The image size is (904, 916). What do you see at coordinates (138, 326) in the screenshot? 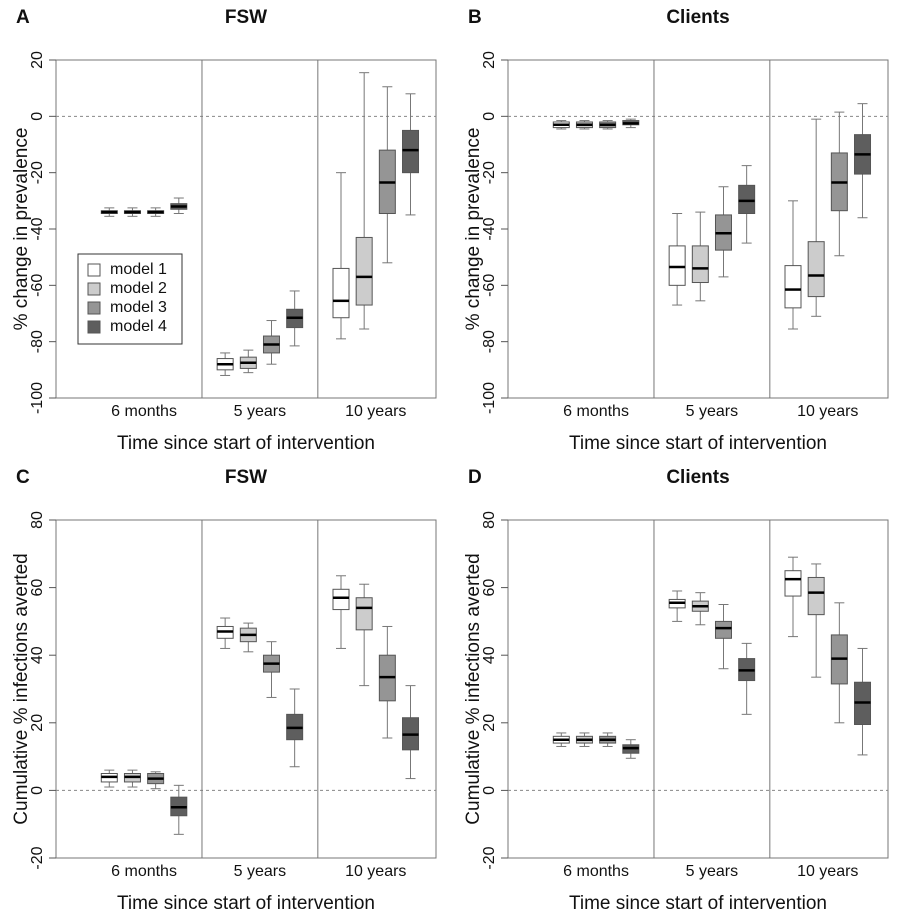
I see `legend-label: model 4` at bounding box center [138, 326].